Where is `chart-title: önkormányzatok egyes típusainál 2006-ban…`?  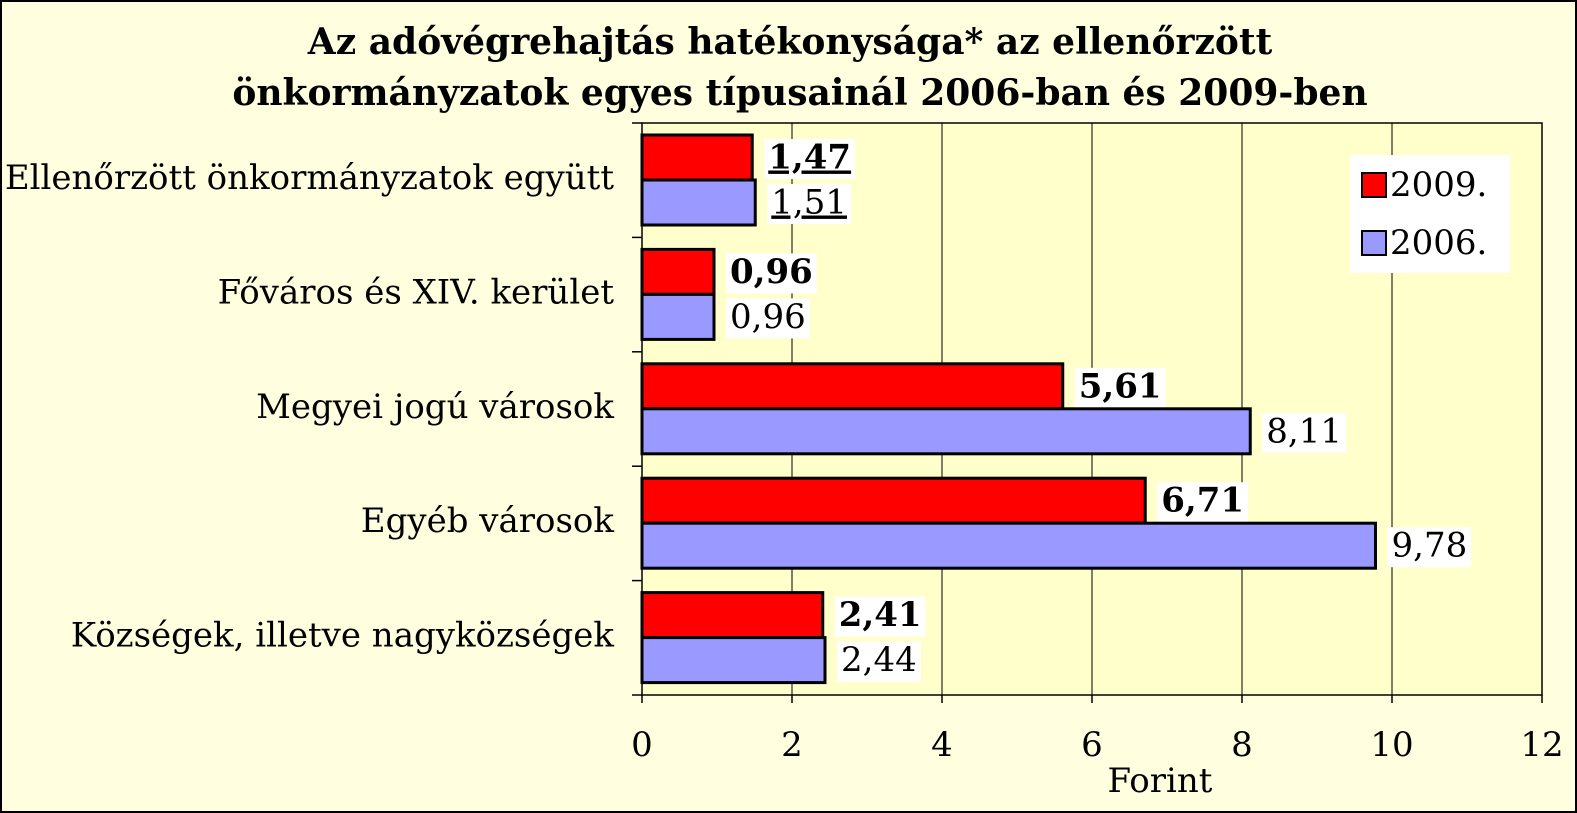 chart-title: önkormányzatok egyes típusainál 2006-ban… is located at coordinates (799, 93).